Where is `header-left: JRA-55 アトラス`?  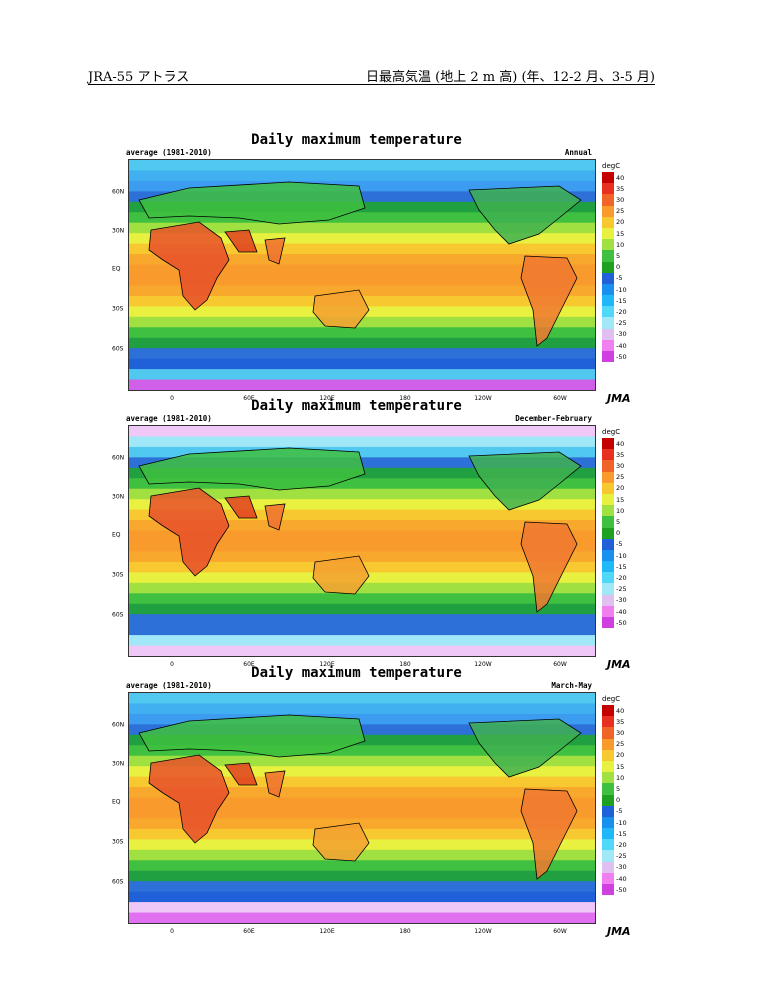 header-left: JRA-55 アトラス is located at coordinates (139, 77).